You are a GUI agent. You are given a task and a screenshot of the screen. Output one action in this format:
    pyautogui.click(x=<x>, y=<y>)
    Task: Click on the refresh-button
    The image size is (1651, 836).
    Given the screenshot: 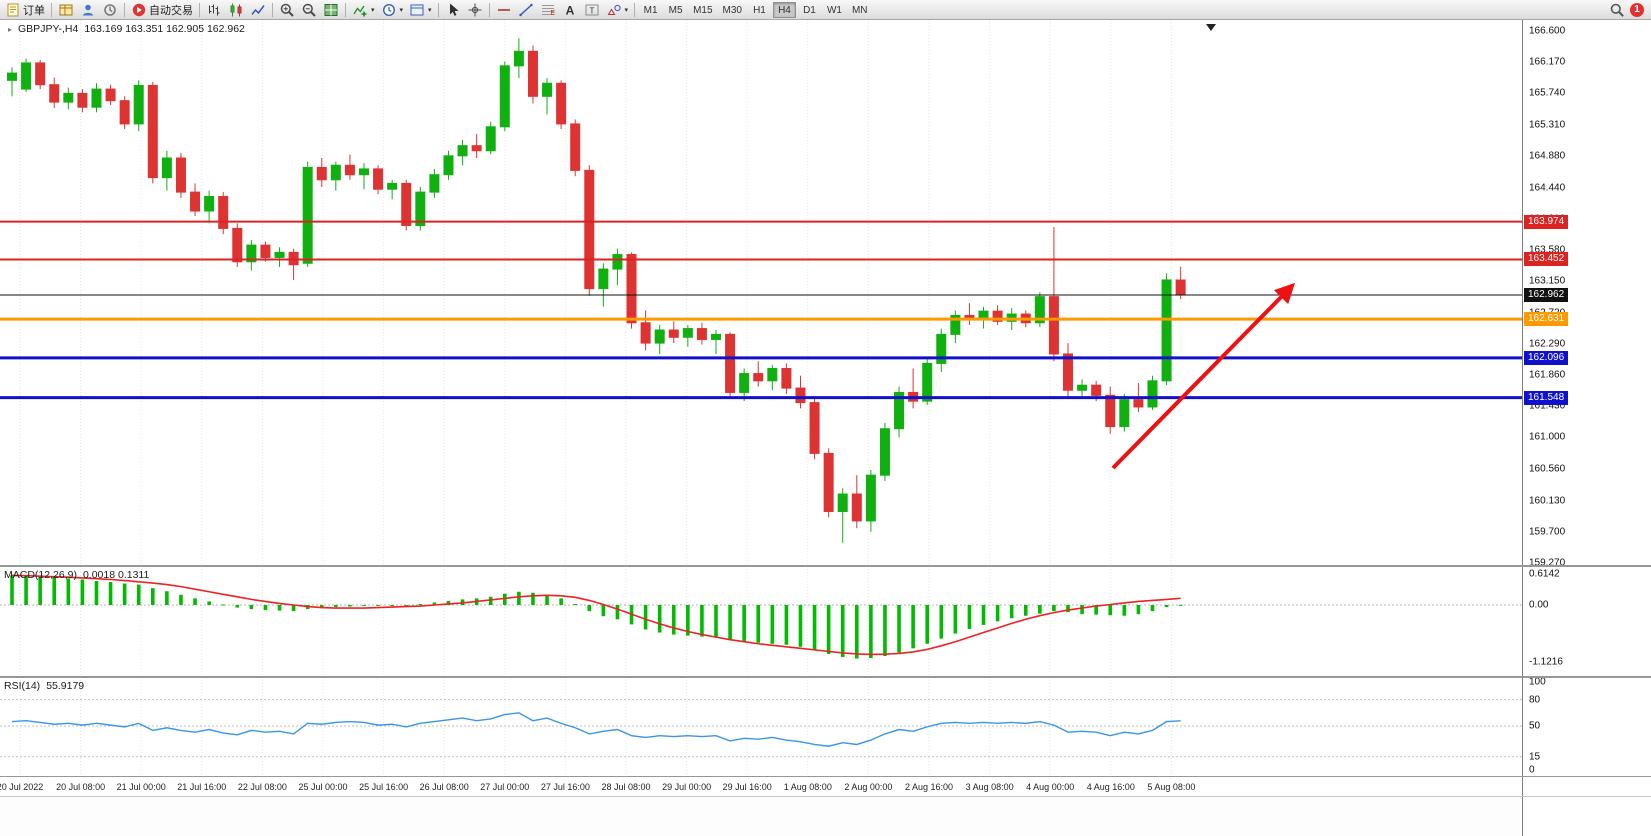 What is the action you would take?
    pyautogui.click(x=110, y=10)
    